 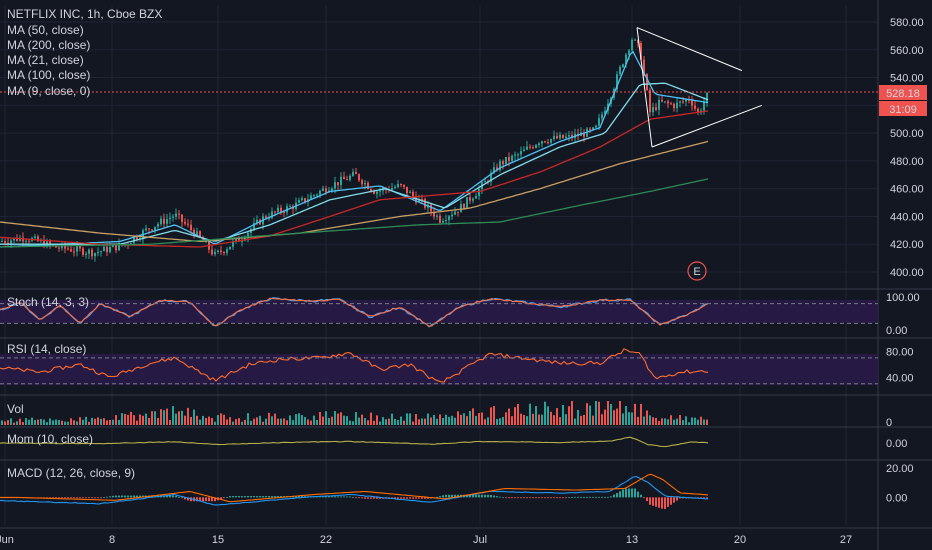 I want to click on stoch-title: Stoch (14, 3, 3), so click(x=48, y=302).